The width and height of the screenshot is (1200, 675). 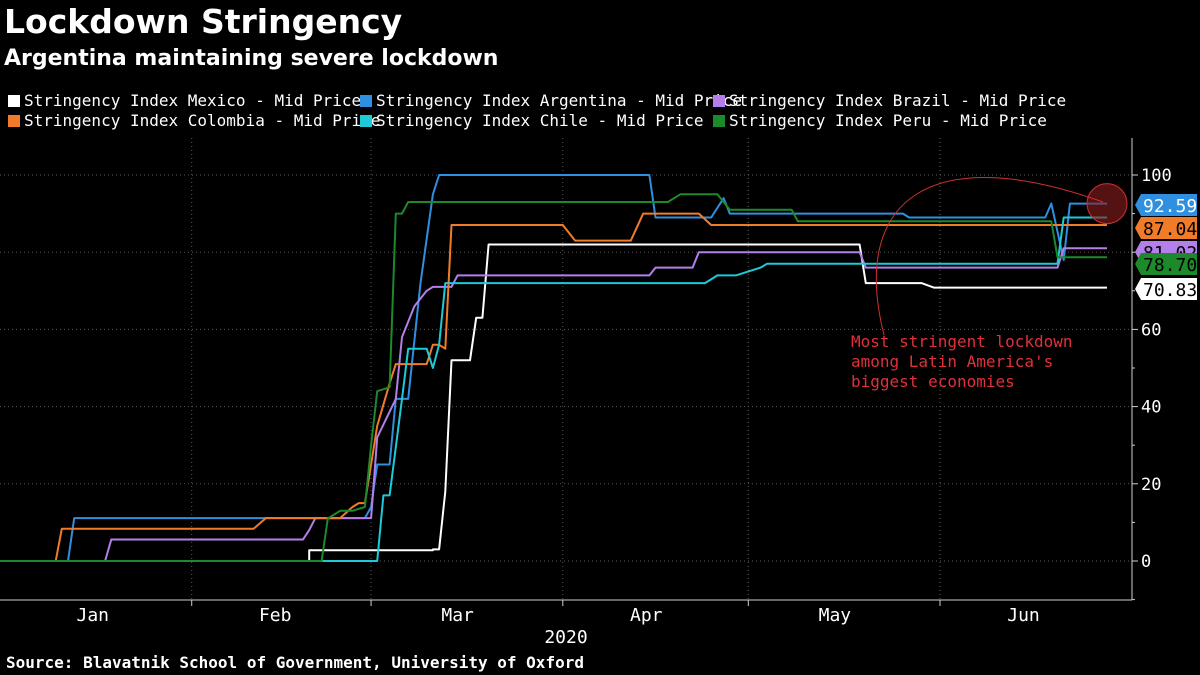 What do you see at coordinates (366, 100) in the screenshot?
I see `legend-swatch-argentina` at bounding box center [366, 100].